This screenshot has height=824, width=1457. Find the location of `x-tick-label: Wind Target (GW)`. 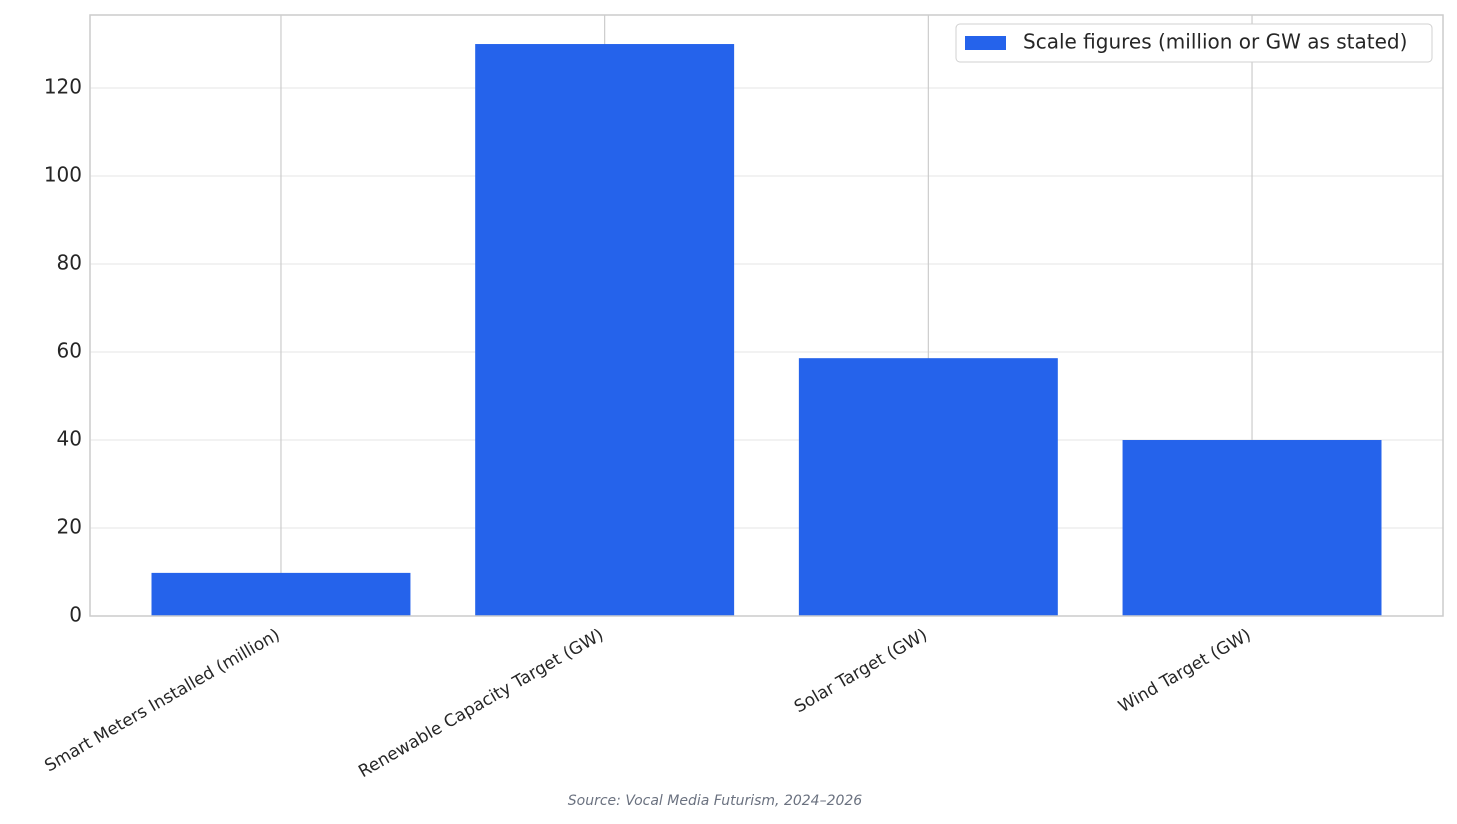

x-tick-label: Wind Target (GW) is located at coordinates (1184, 671).